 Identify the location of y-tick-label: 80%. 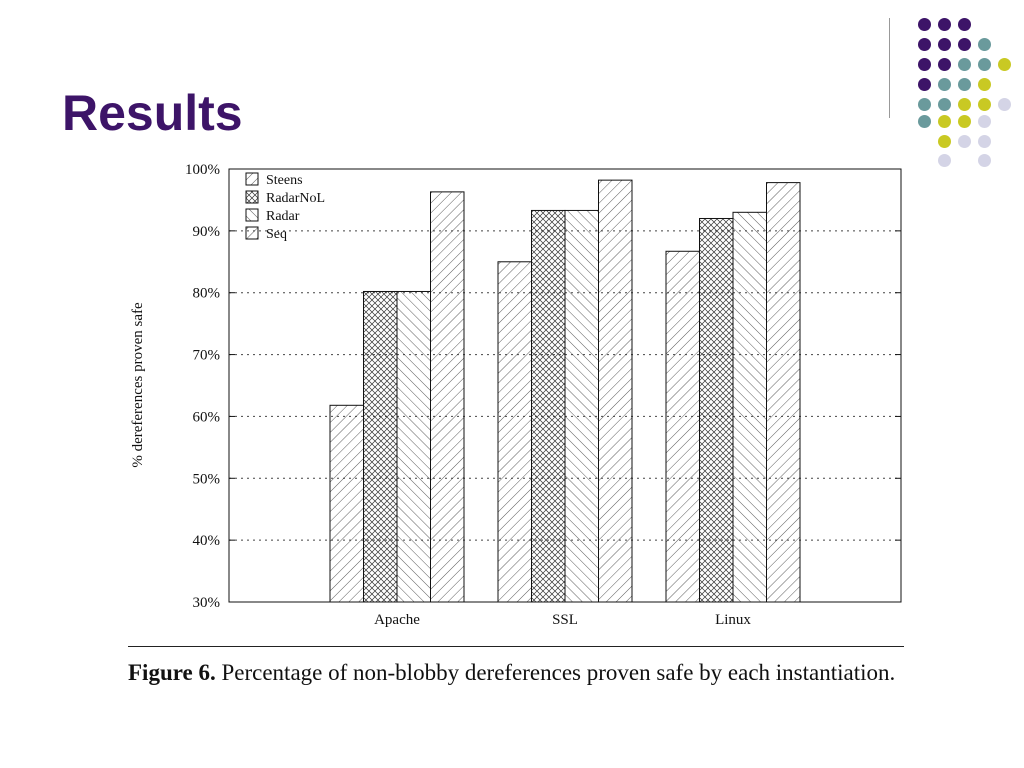
(207, 294).